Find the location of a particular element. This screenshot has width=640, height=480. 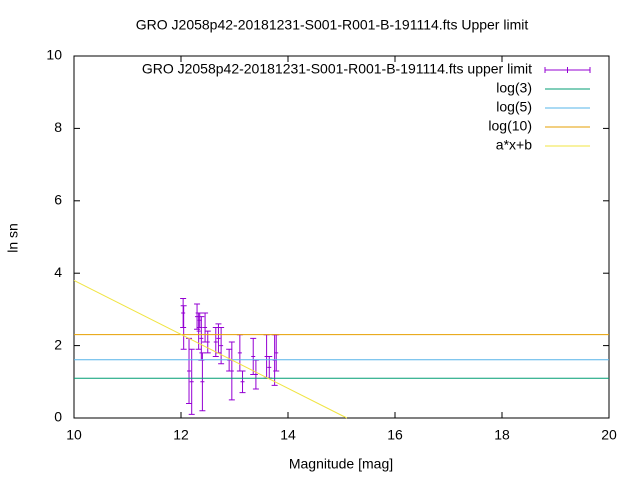

x-tick-label: 20 is located at coordinates (609, 435).